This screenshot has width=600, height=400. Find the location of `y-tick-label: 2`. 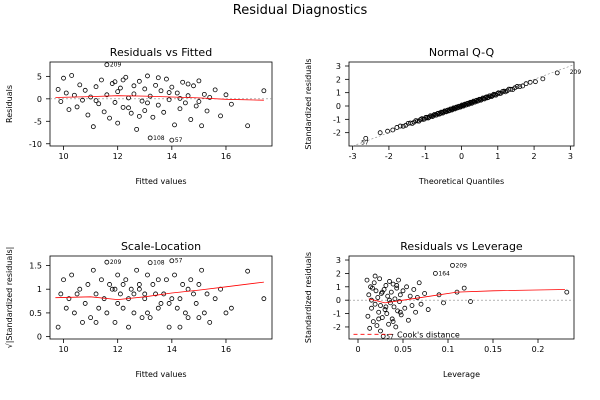

y-tick-label: 2 is located at coordinates (338, 79).